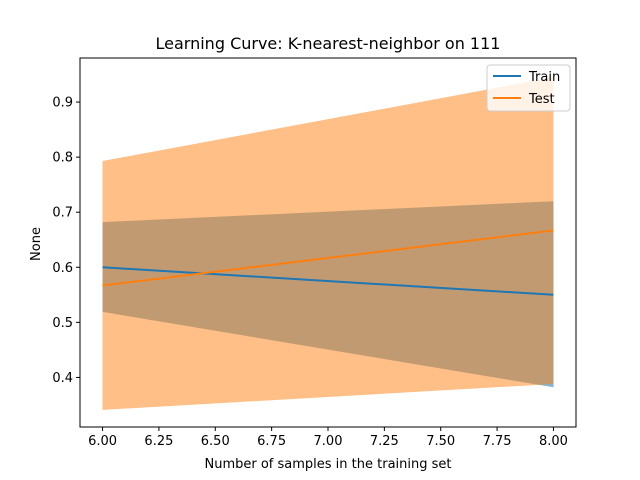 The width and height of the screenshot is (640, 480). Describe the element at coordinates (440, 441) in the screenshot. I see `x-tick-label: 7.50` at that location.